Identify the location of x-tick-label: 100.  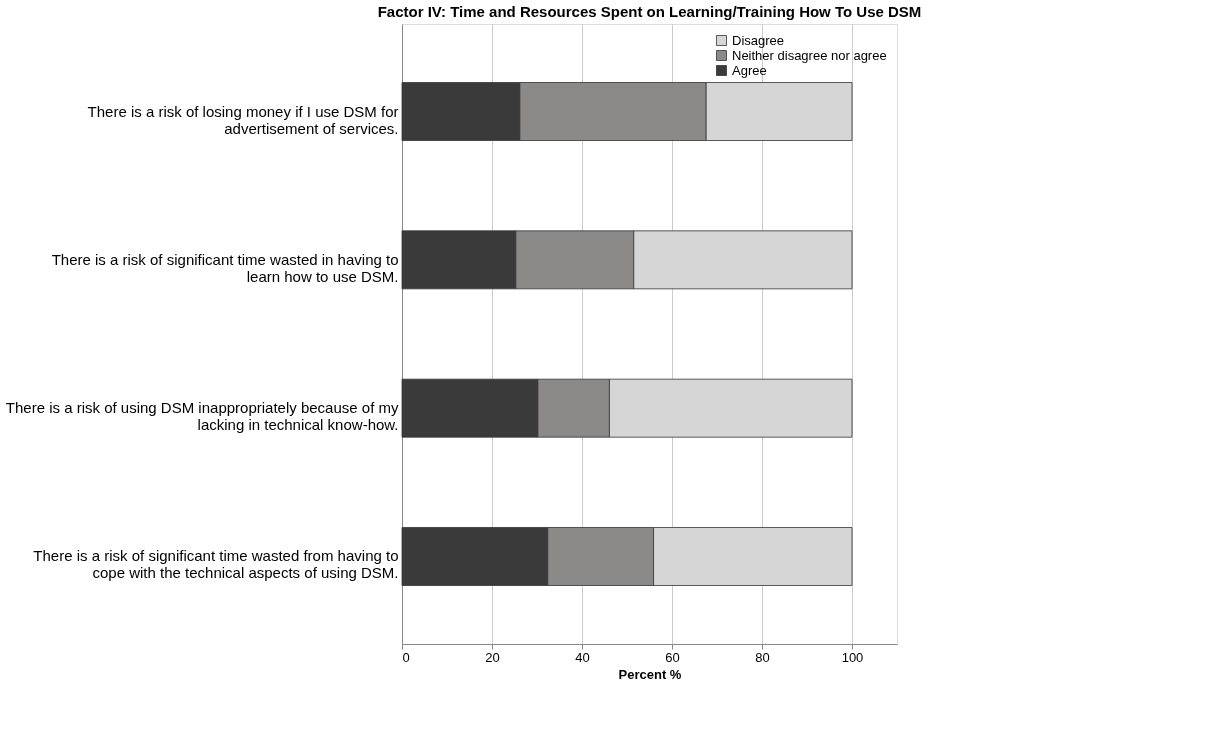
(852, 657).